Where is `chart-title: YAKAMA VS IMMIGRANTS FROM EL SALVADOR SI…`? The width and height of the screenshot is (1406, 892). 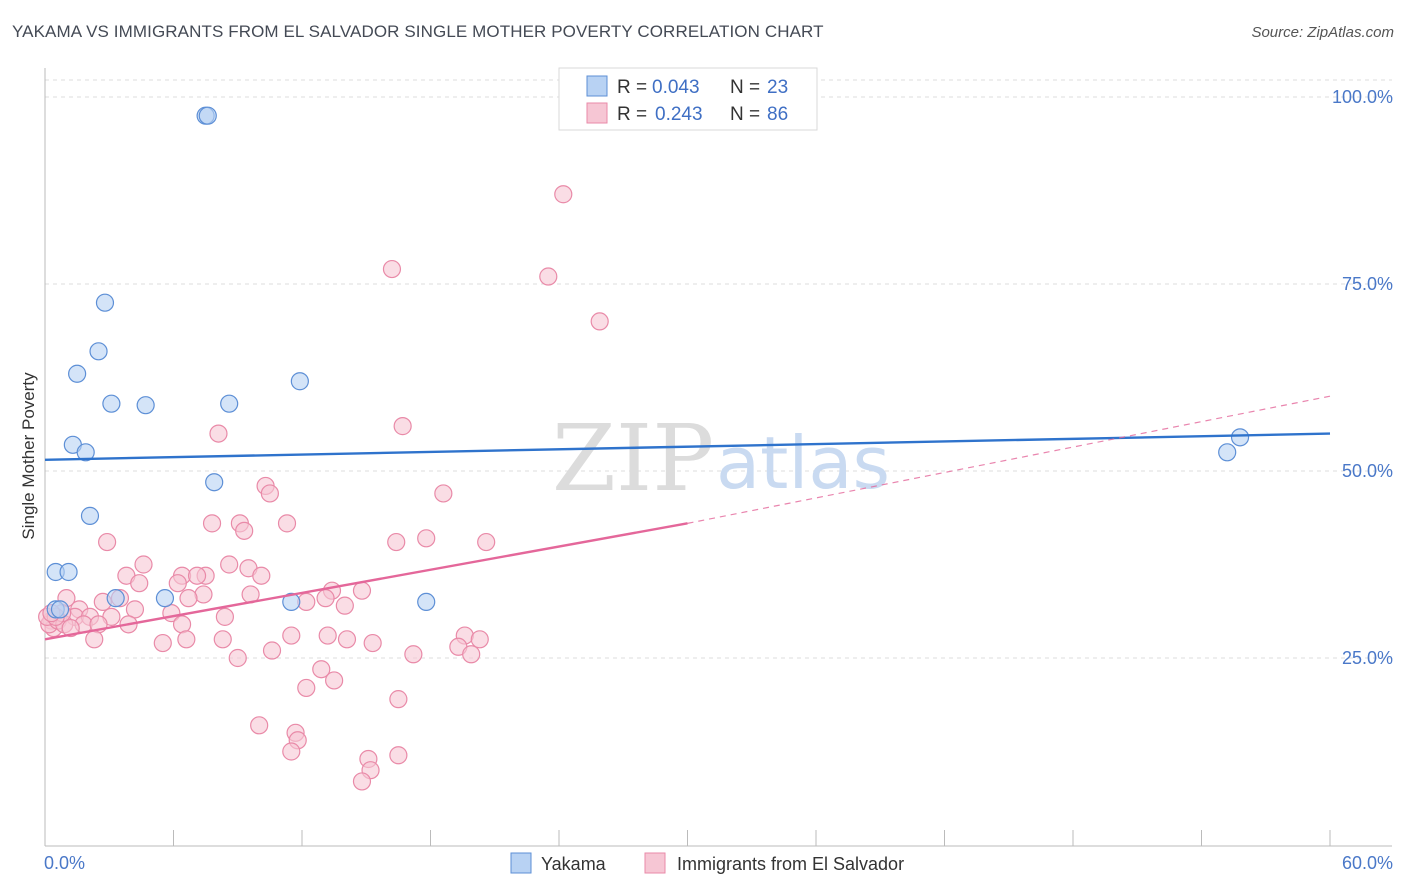 chart-title: YAKAMA VS IMMIGRANTS FROM EL SALVADOR SI… is located at coordinates (418, 31).